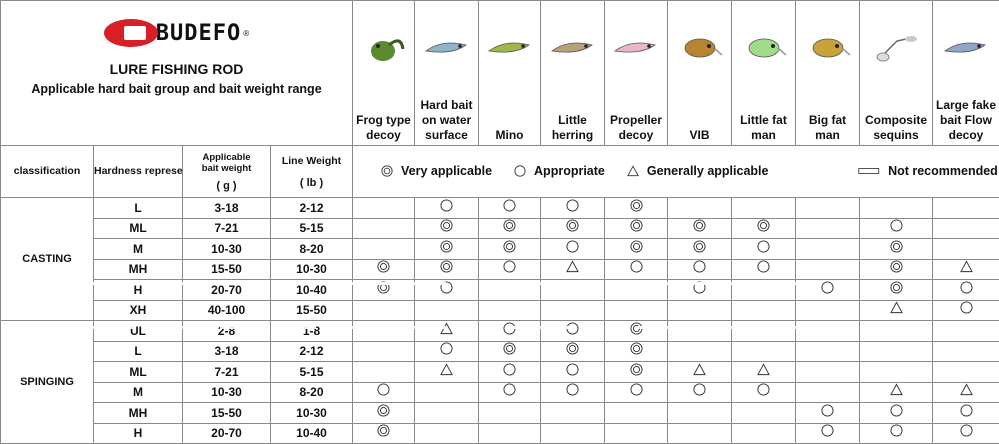 This screenshot has height=444, width=999. I want to click on hardness-cell: XH, so click(138, 310).